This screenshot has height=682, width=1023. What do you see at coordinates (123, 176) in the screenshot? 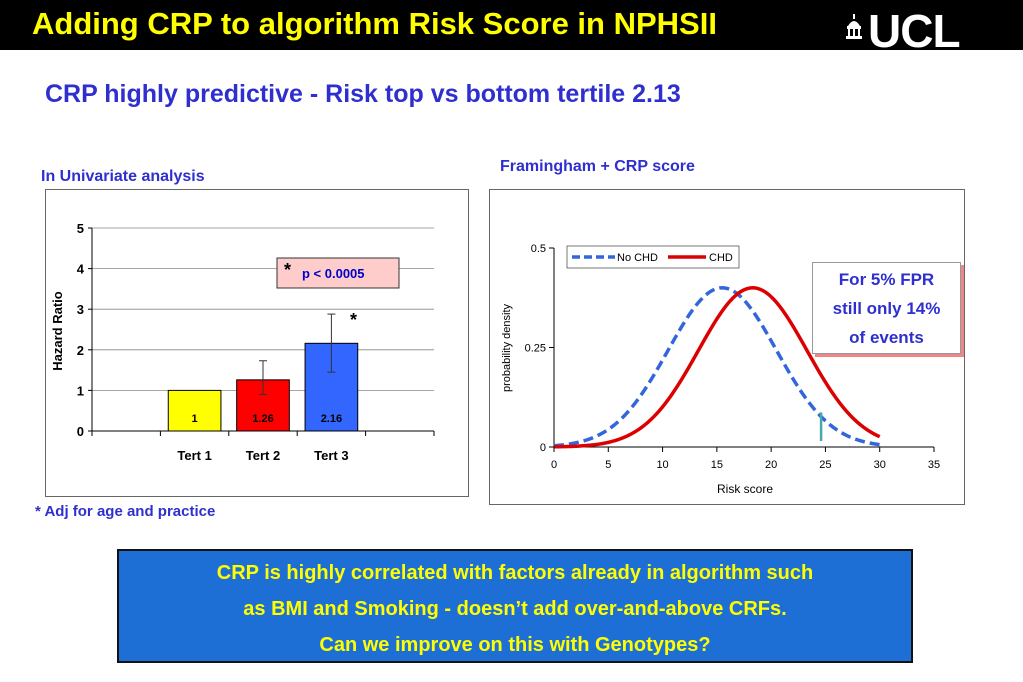
I see `left-chart-label: In Univariate analysis` at bounding box center [123, 176].